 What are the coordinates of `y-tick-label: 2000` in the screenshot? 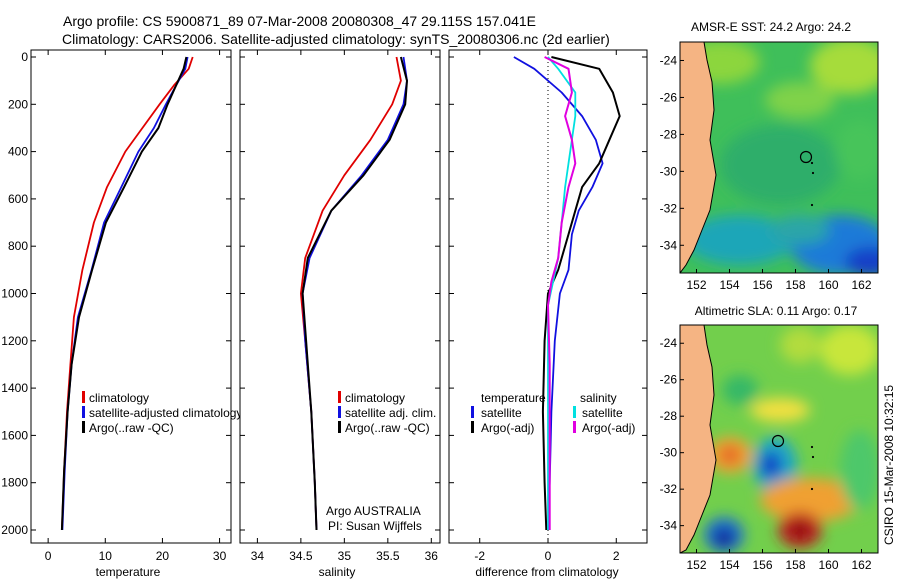 It's located at (14, 530).